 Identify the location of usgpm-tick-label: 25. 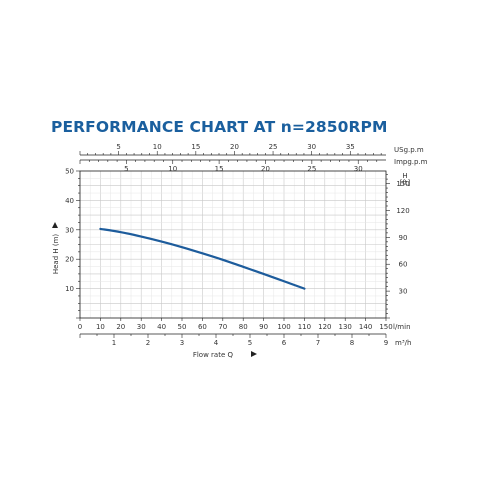
(273, 147).